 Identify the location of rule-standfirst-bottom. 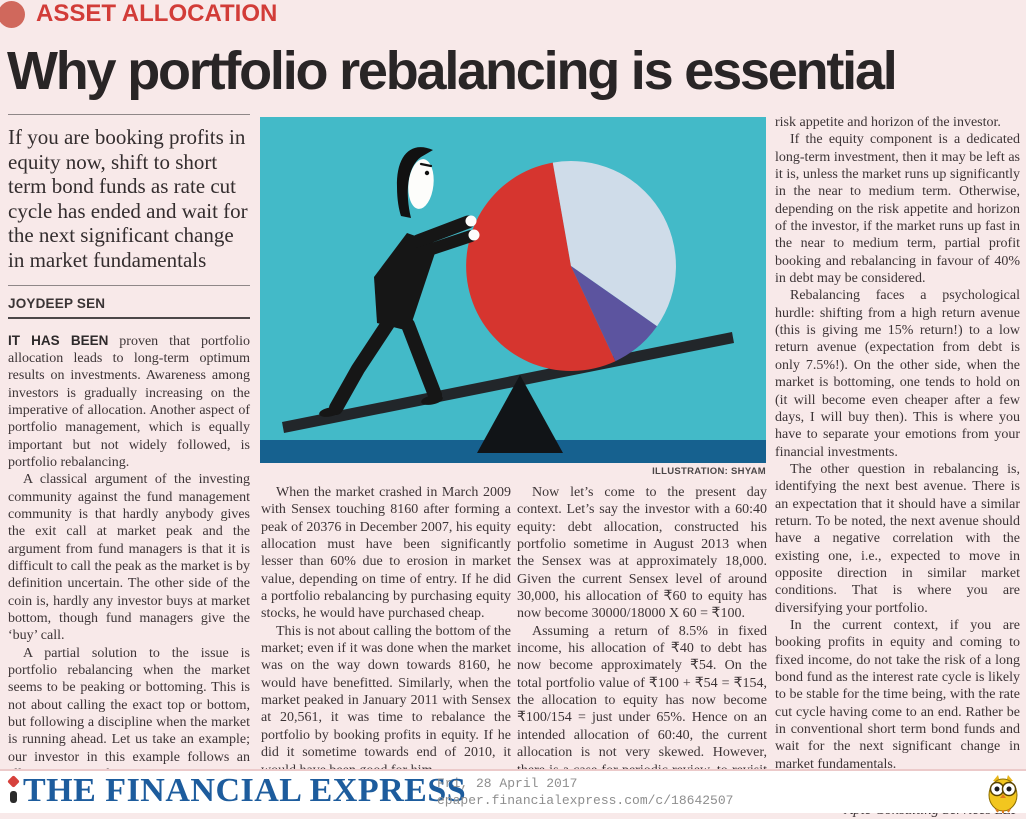
(129, 285).